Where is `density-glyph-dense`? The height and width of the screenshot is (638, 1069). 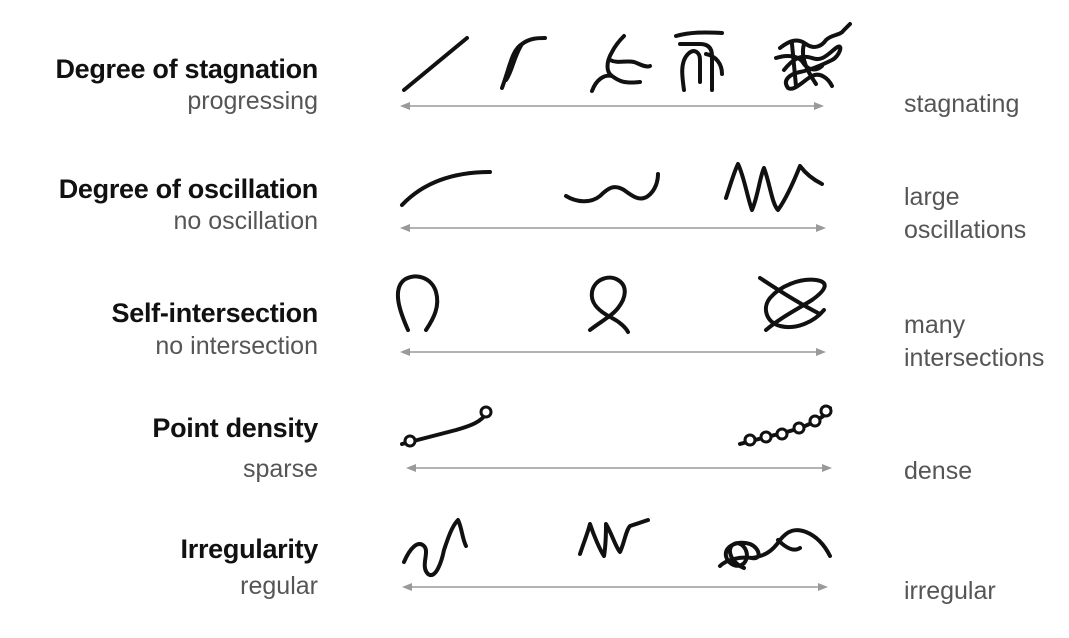 density-glyph-dense is located at coordinates (785, 425).